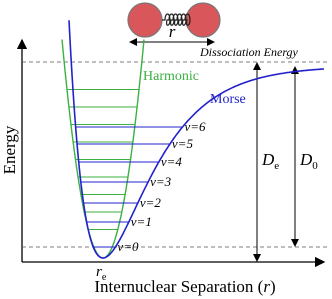 Image resolution: width=332 pixels, height=299 pixels. Describe the element at coordinates (171, 76) in the screenshot. I see `harmonic-label: Harmonic` at that location.